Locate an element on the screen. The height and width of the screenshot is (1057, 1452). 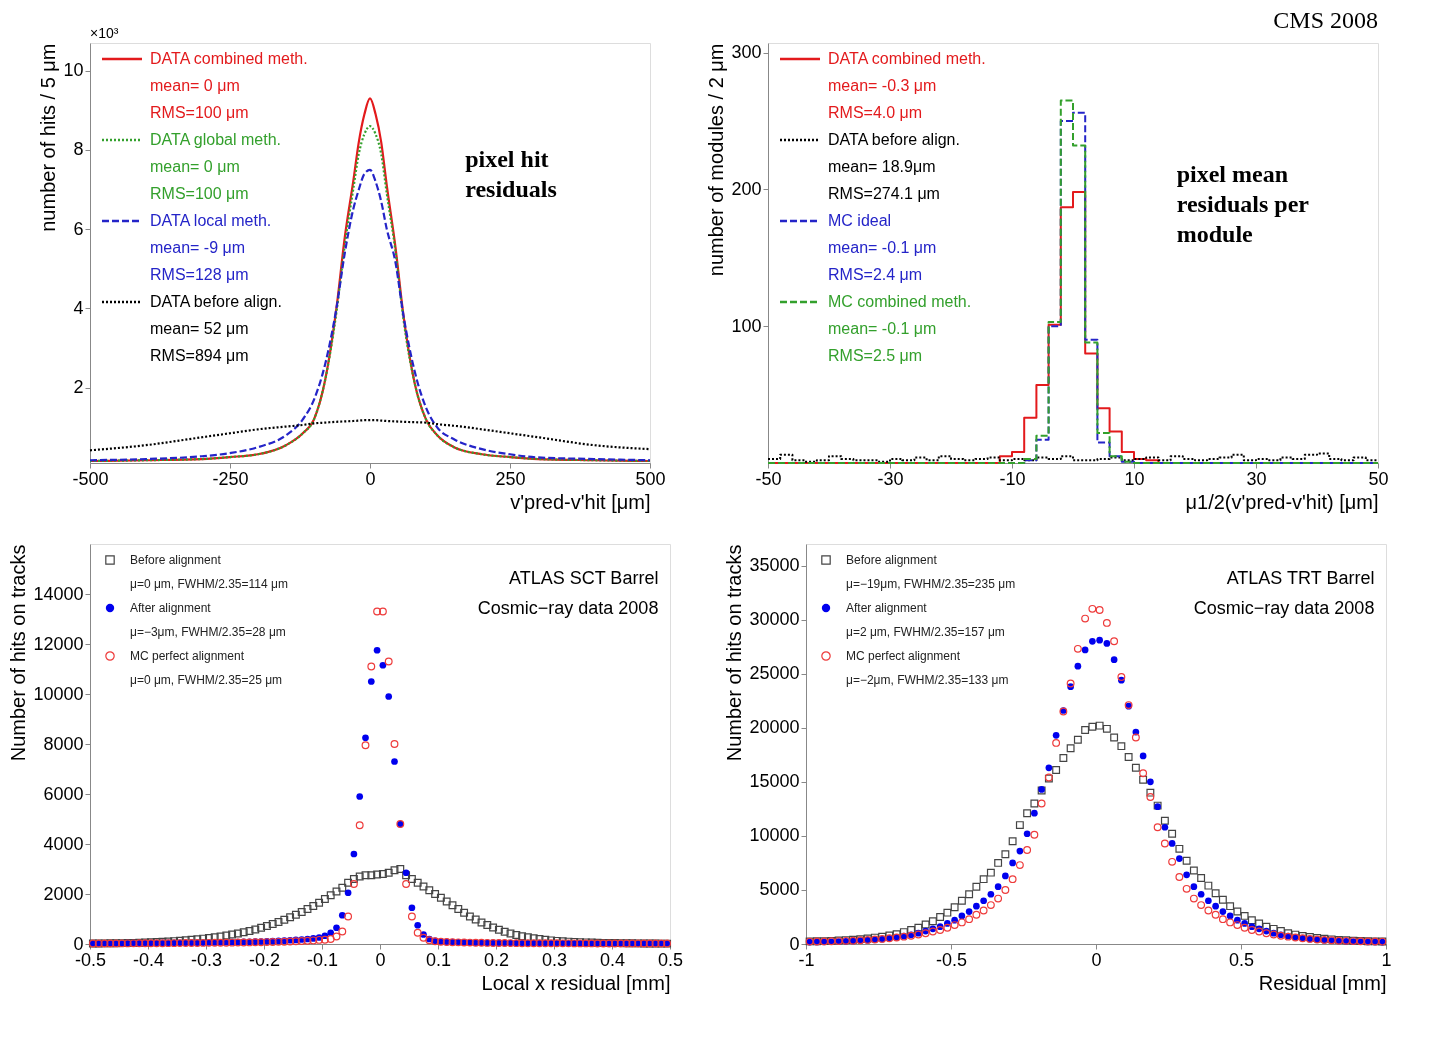
y-tick-label: 6000 is located at coordinates (63, 793).